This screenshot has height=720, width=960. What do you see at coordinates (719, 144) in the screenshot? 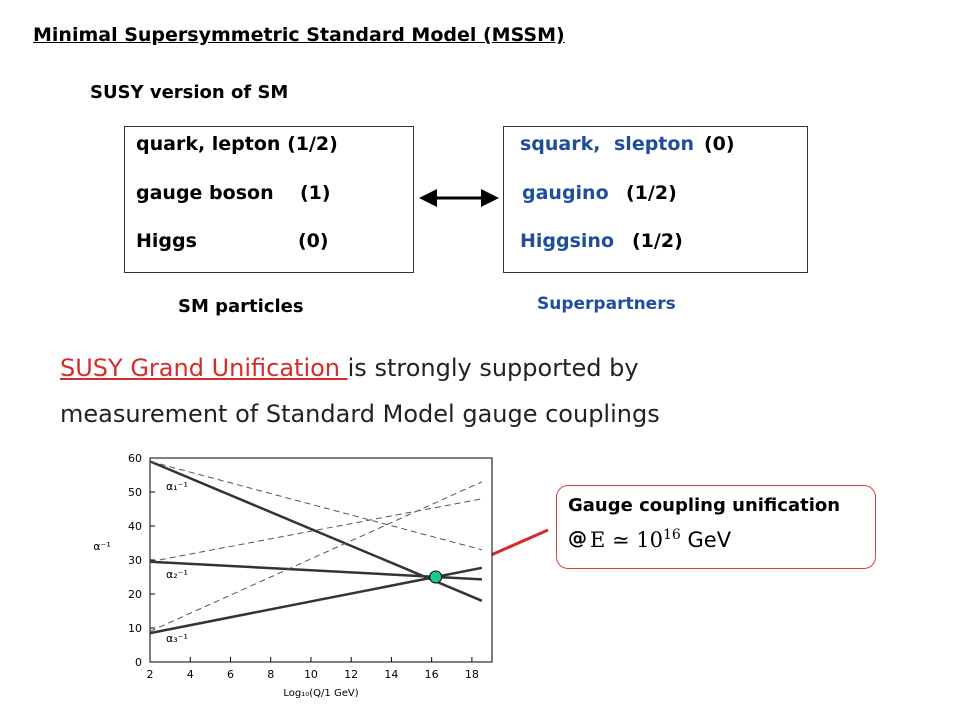
I see `partner-spin: (0)` at bounding box center [719, 144].